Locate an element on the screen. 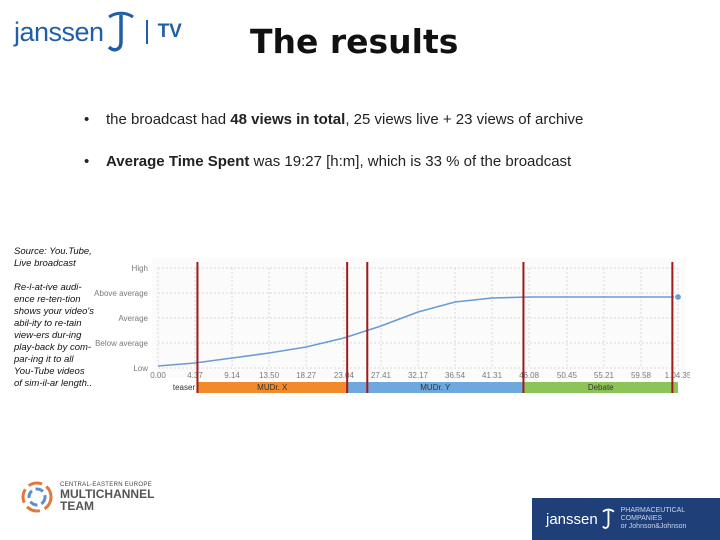  bullet-text-bold: Average Time Spent is located at coordinates (178, 161).